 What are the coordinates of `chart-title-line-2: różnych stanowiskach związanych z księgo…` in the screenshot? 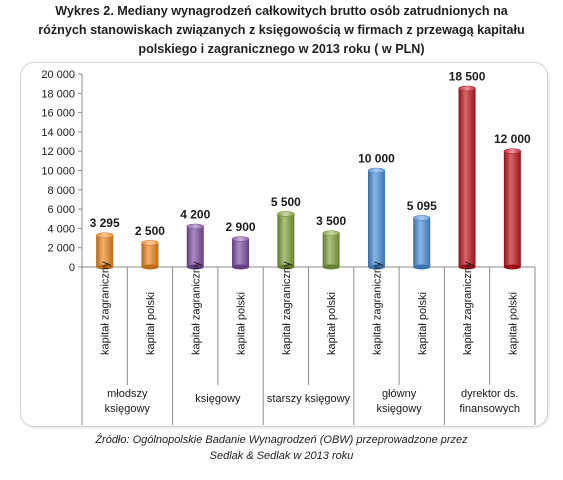 It's located at (281, 30).